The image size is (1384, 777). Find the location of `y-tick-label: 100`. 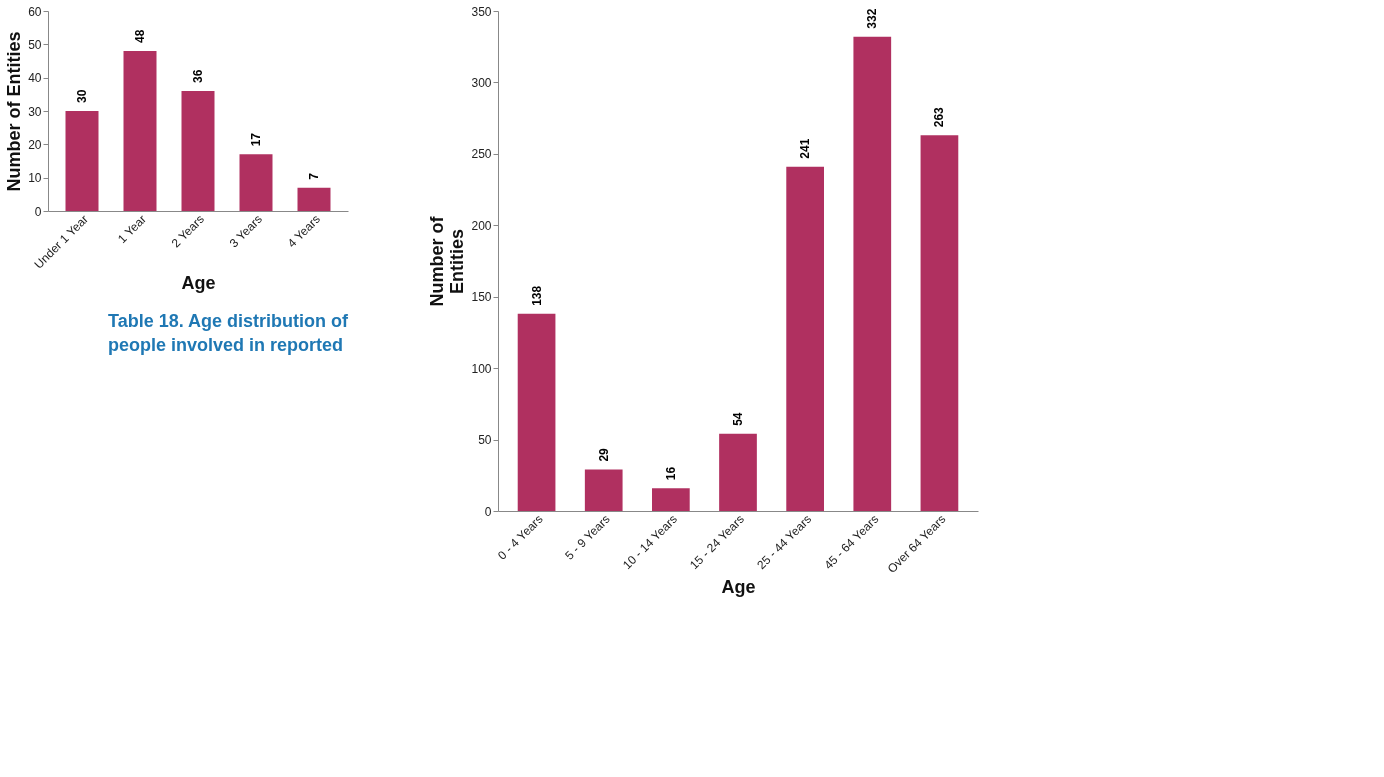

y-tick-label: 100 is located at coordinates (481, 368).